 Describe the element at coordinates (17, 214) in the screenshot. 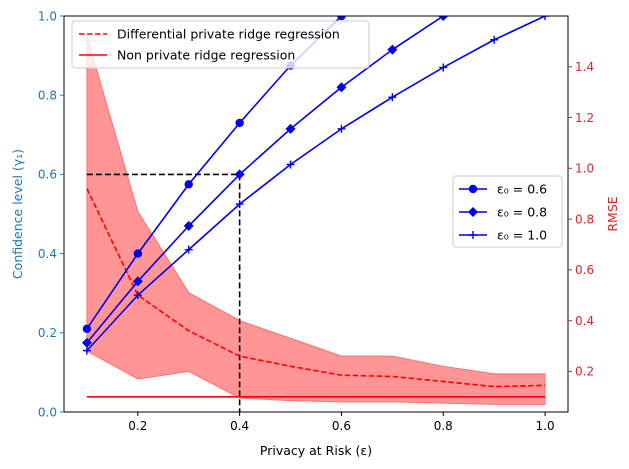

I see `left-y-axis-label: Confidence level (γ₁)` at that location.